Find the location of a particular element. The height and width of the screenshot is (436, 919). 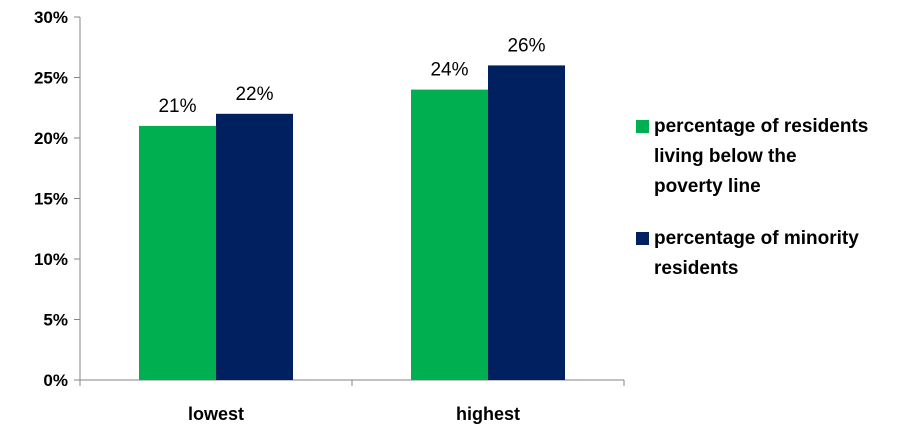

legend-label: poverty line is located at coordinates (707, 186).